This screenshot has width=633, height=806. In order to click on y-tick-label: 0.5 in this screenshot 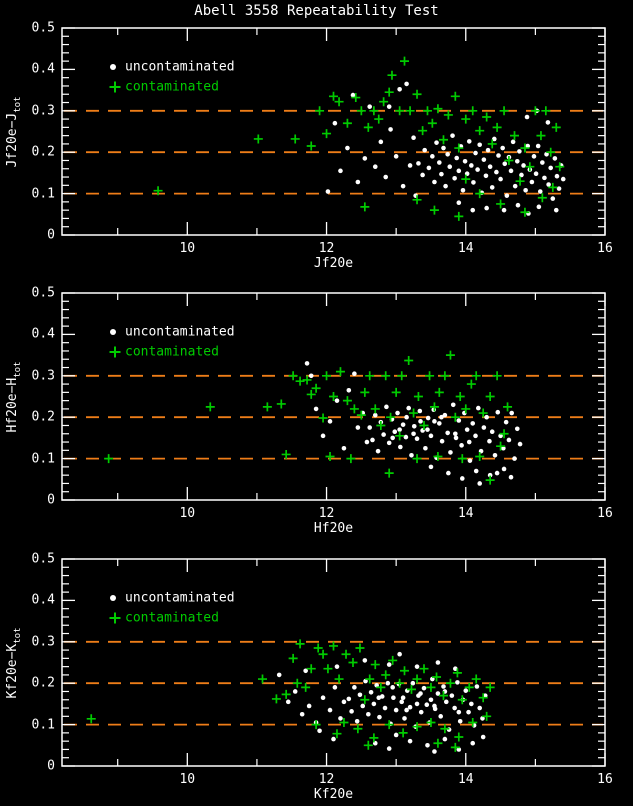, I will do `click(43, 293)`.